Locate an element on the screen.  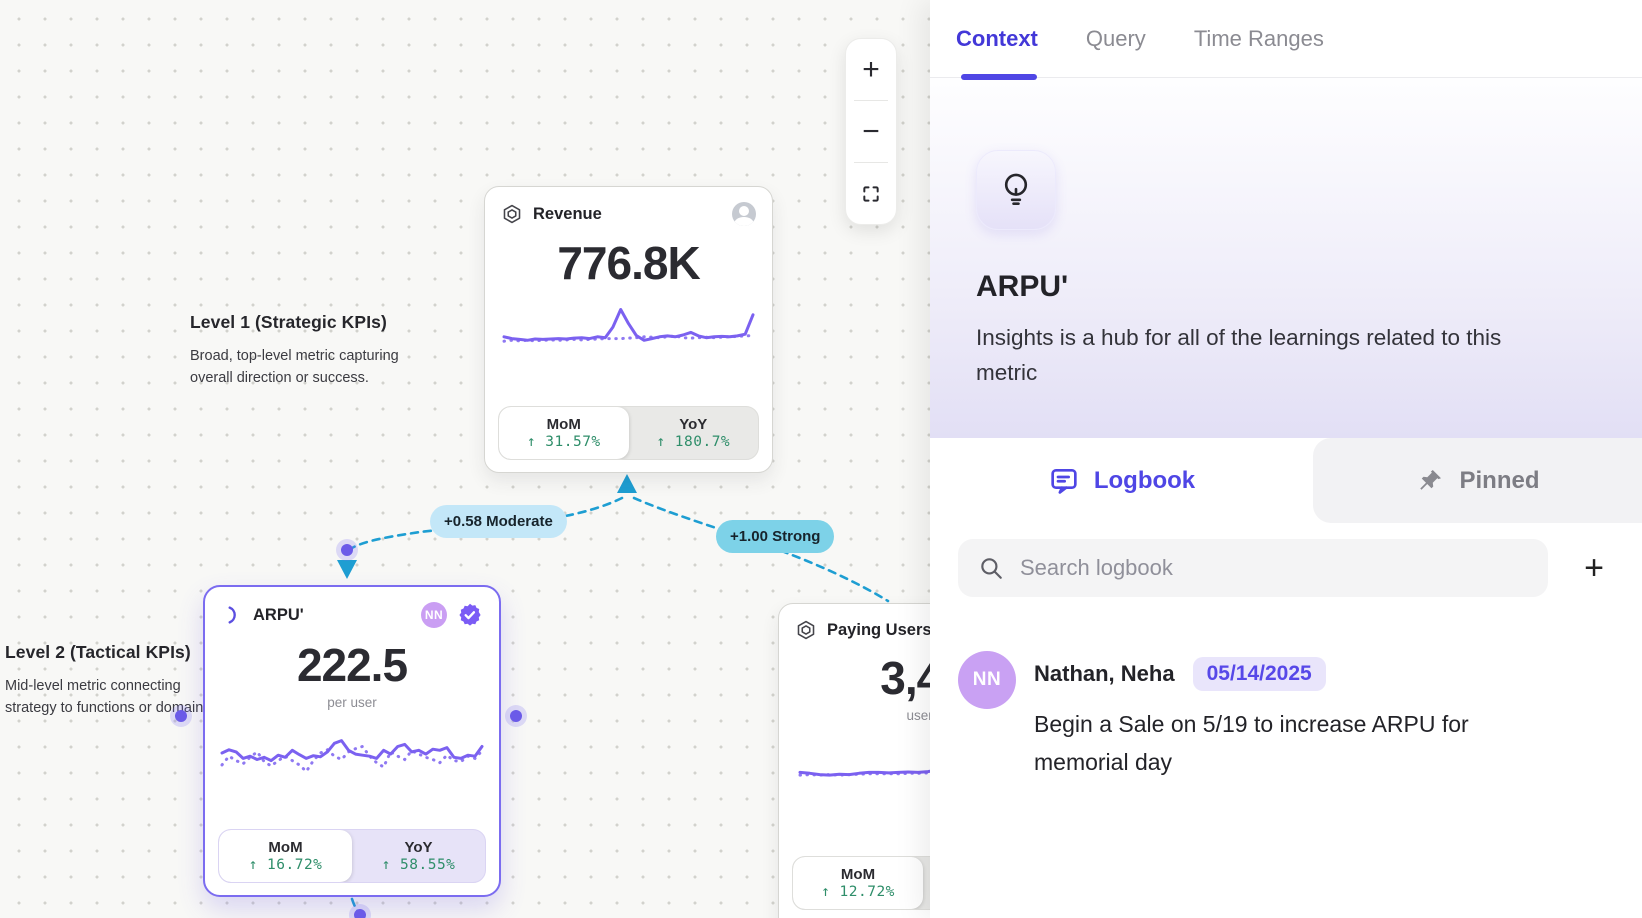
correlation-label-strong: +1.00 Strong is located at coordinates (775, 536).